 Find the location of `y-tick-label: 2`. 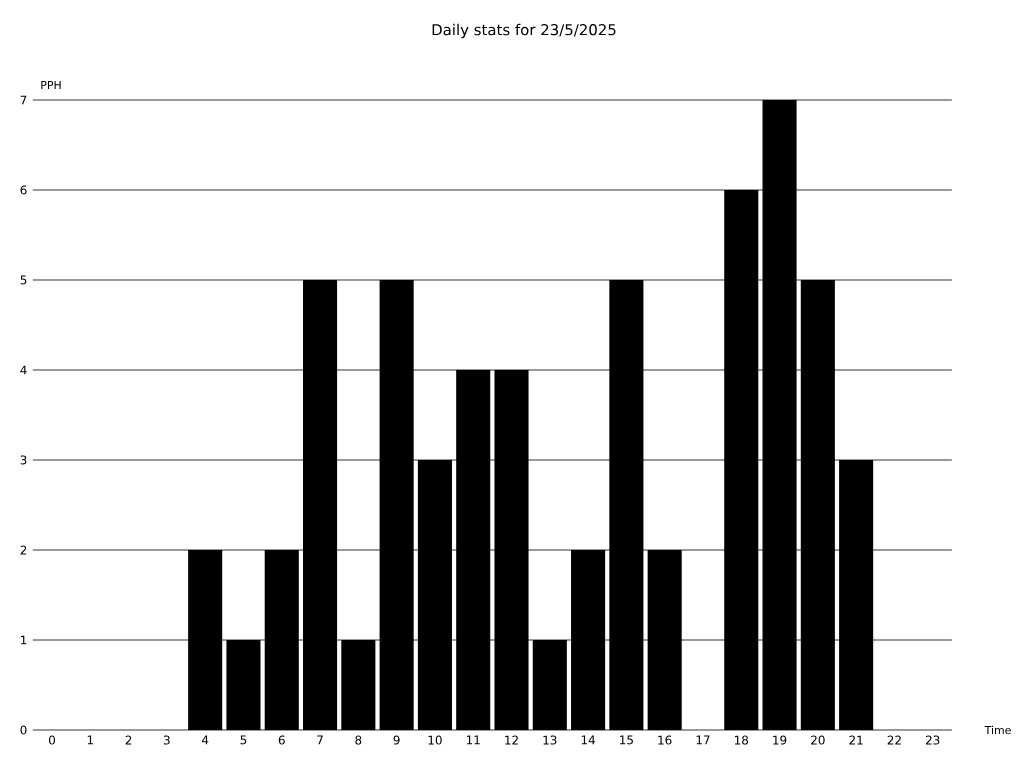

y-tick-label: 2 is located at coordinates (23, 550).